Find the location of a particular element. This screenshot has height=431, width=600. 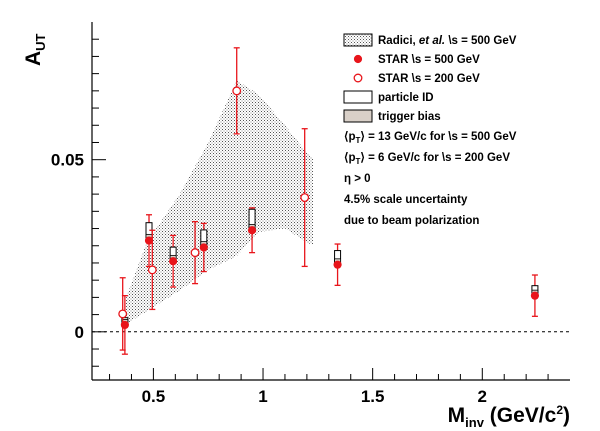

legend-swatch-filled-box is located at coordinates (358, 116).